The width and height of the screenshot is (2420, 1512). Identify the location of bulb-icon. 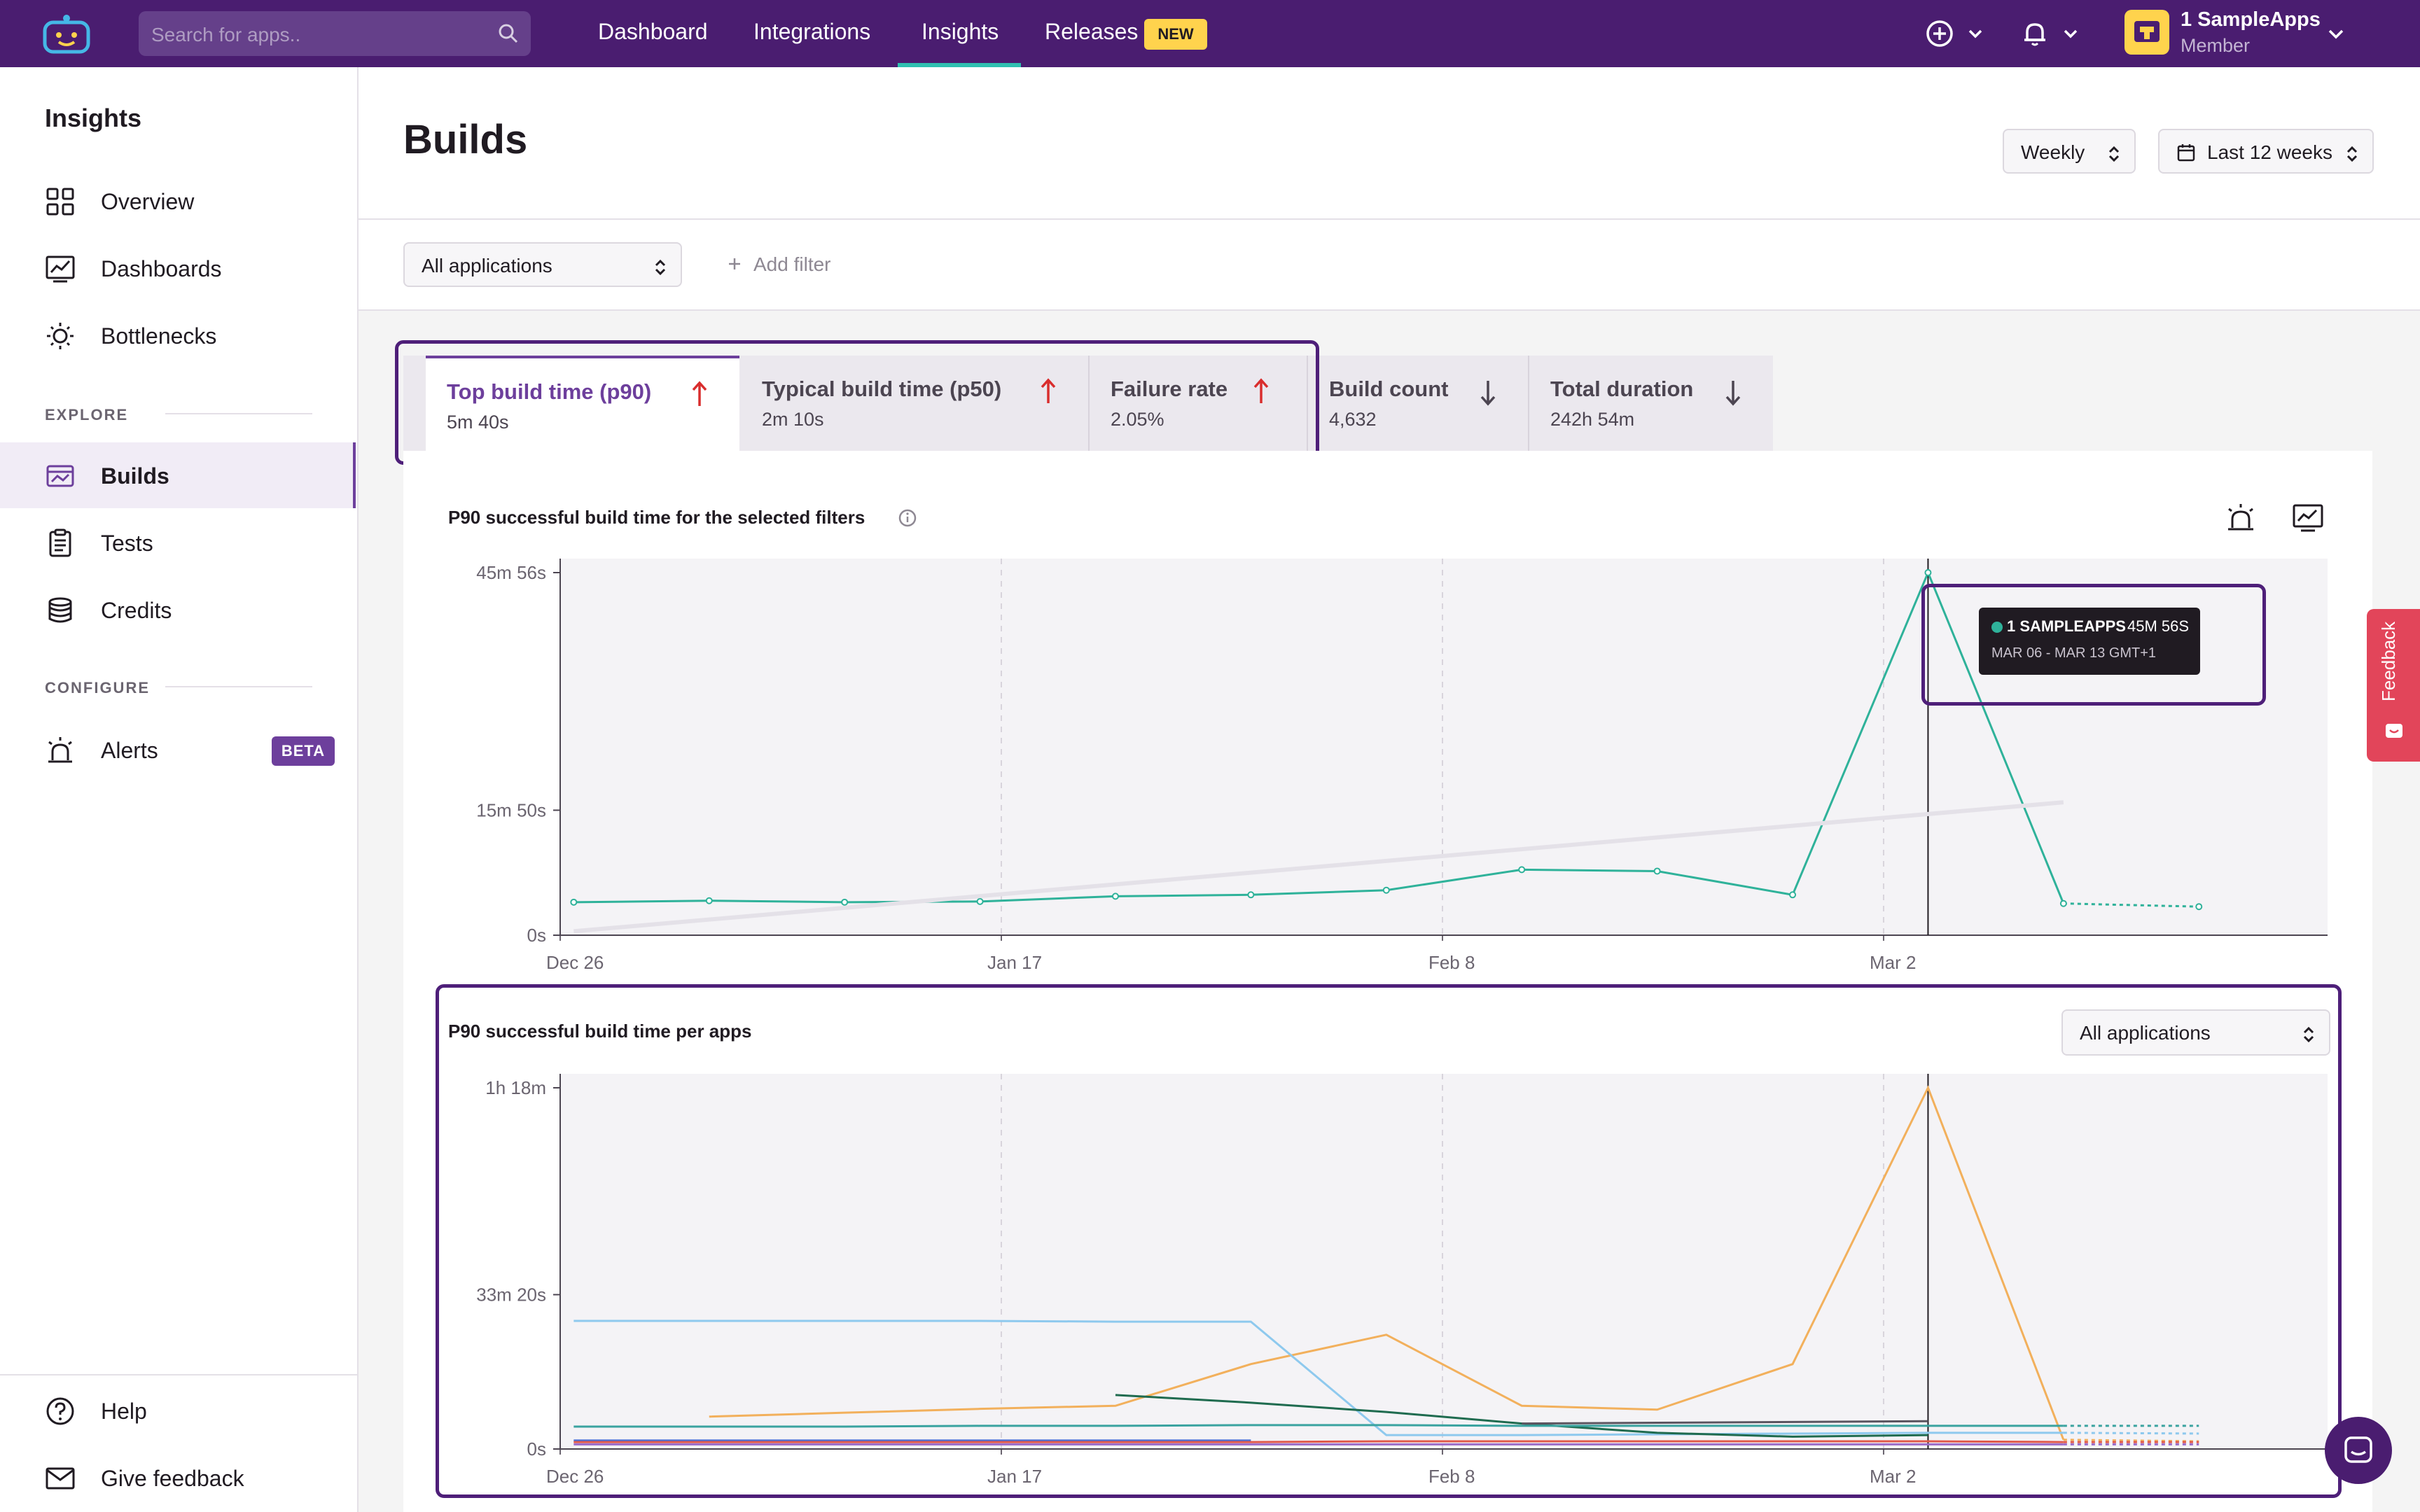
(60, 336).